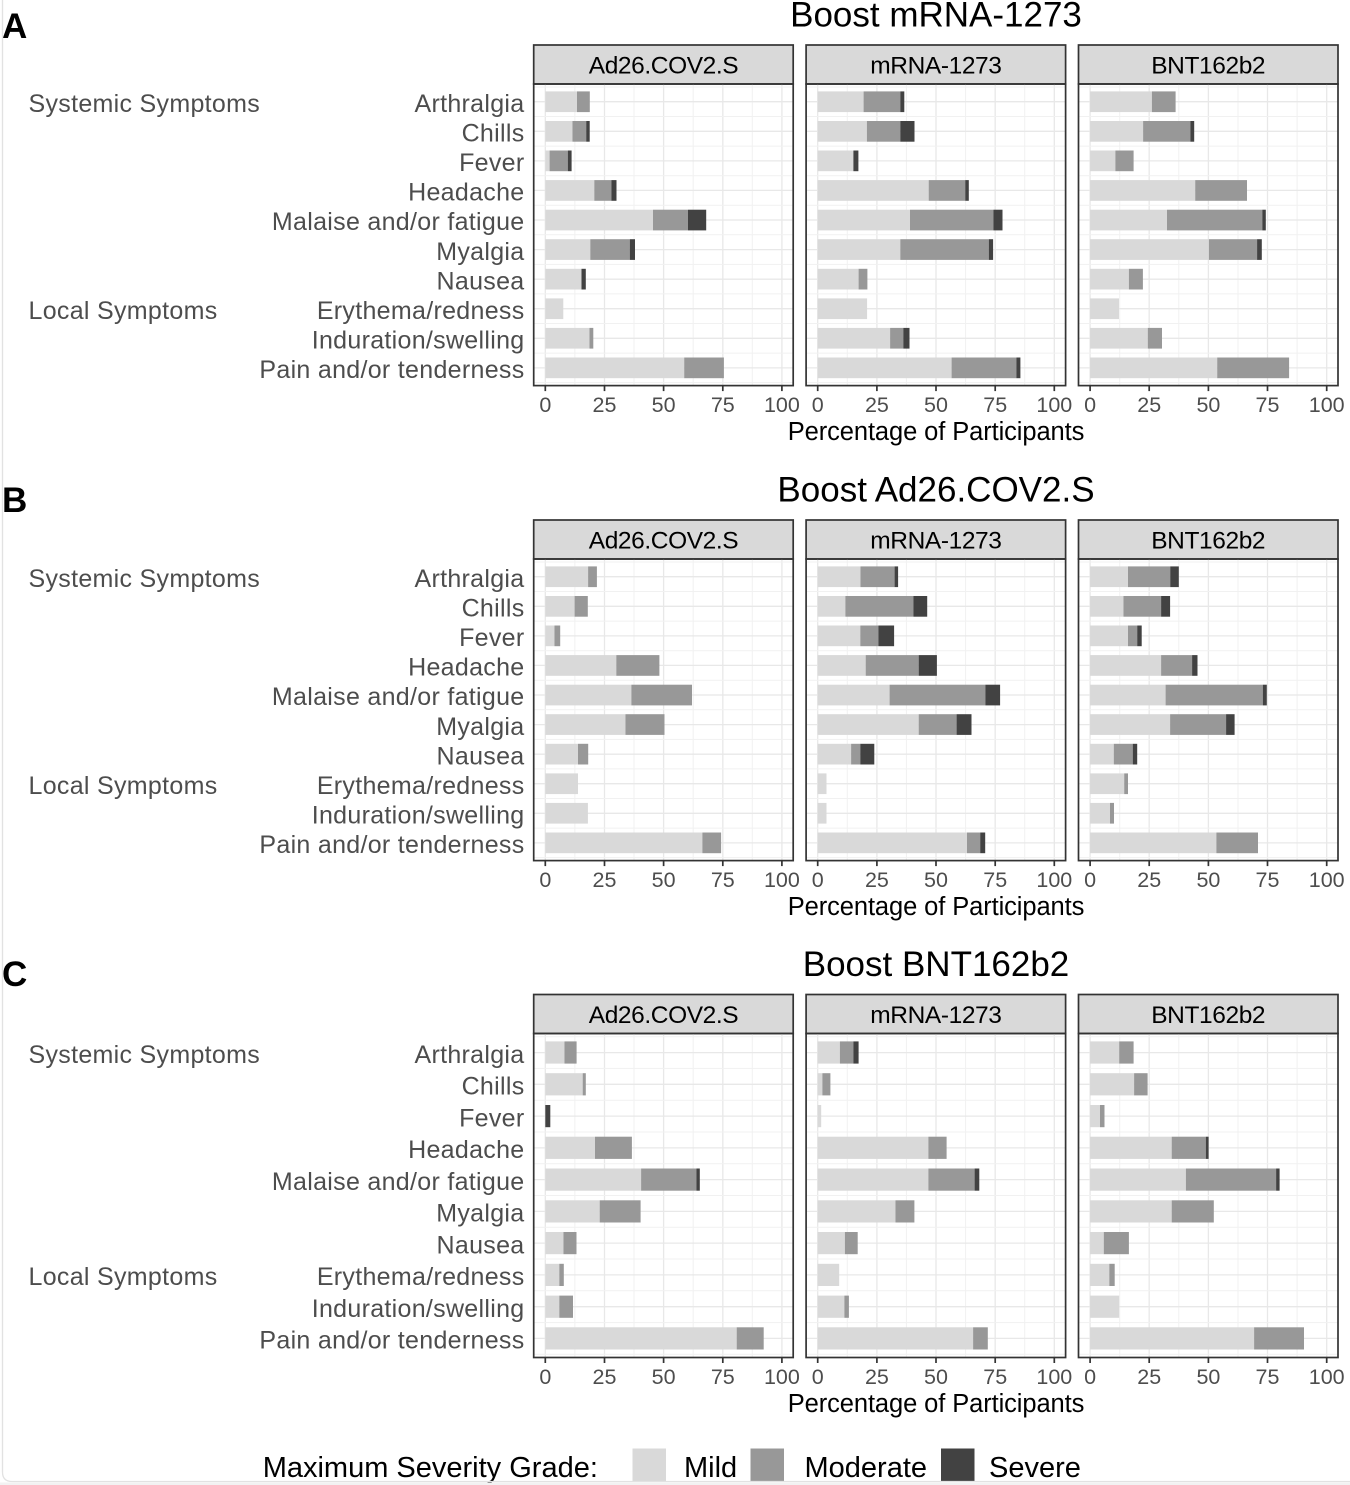 Image resolution: width=1350 pixels, height=1485 pixels. I want to click on svg-text: Boost BNT162b2, so click(936, 964).